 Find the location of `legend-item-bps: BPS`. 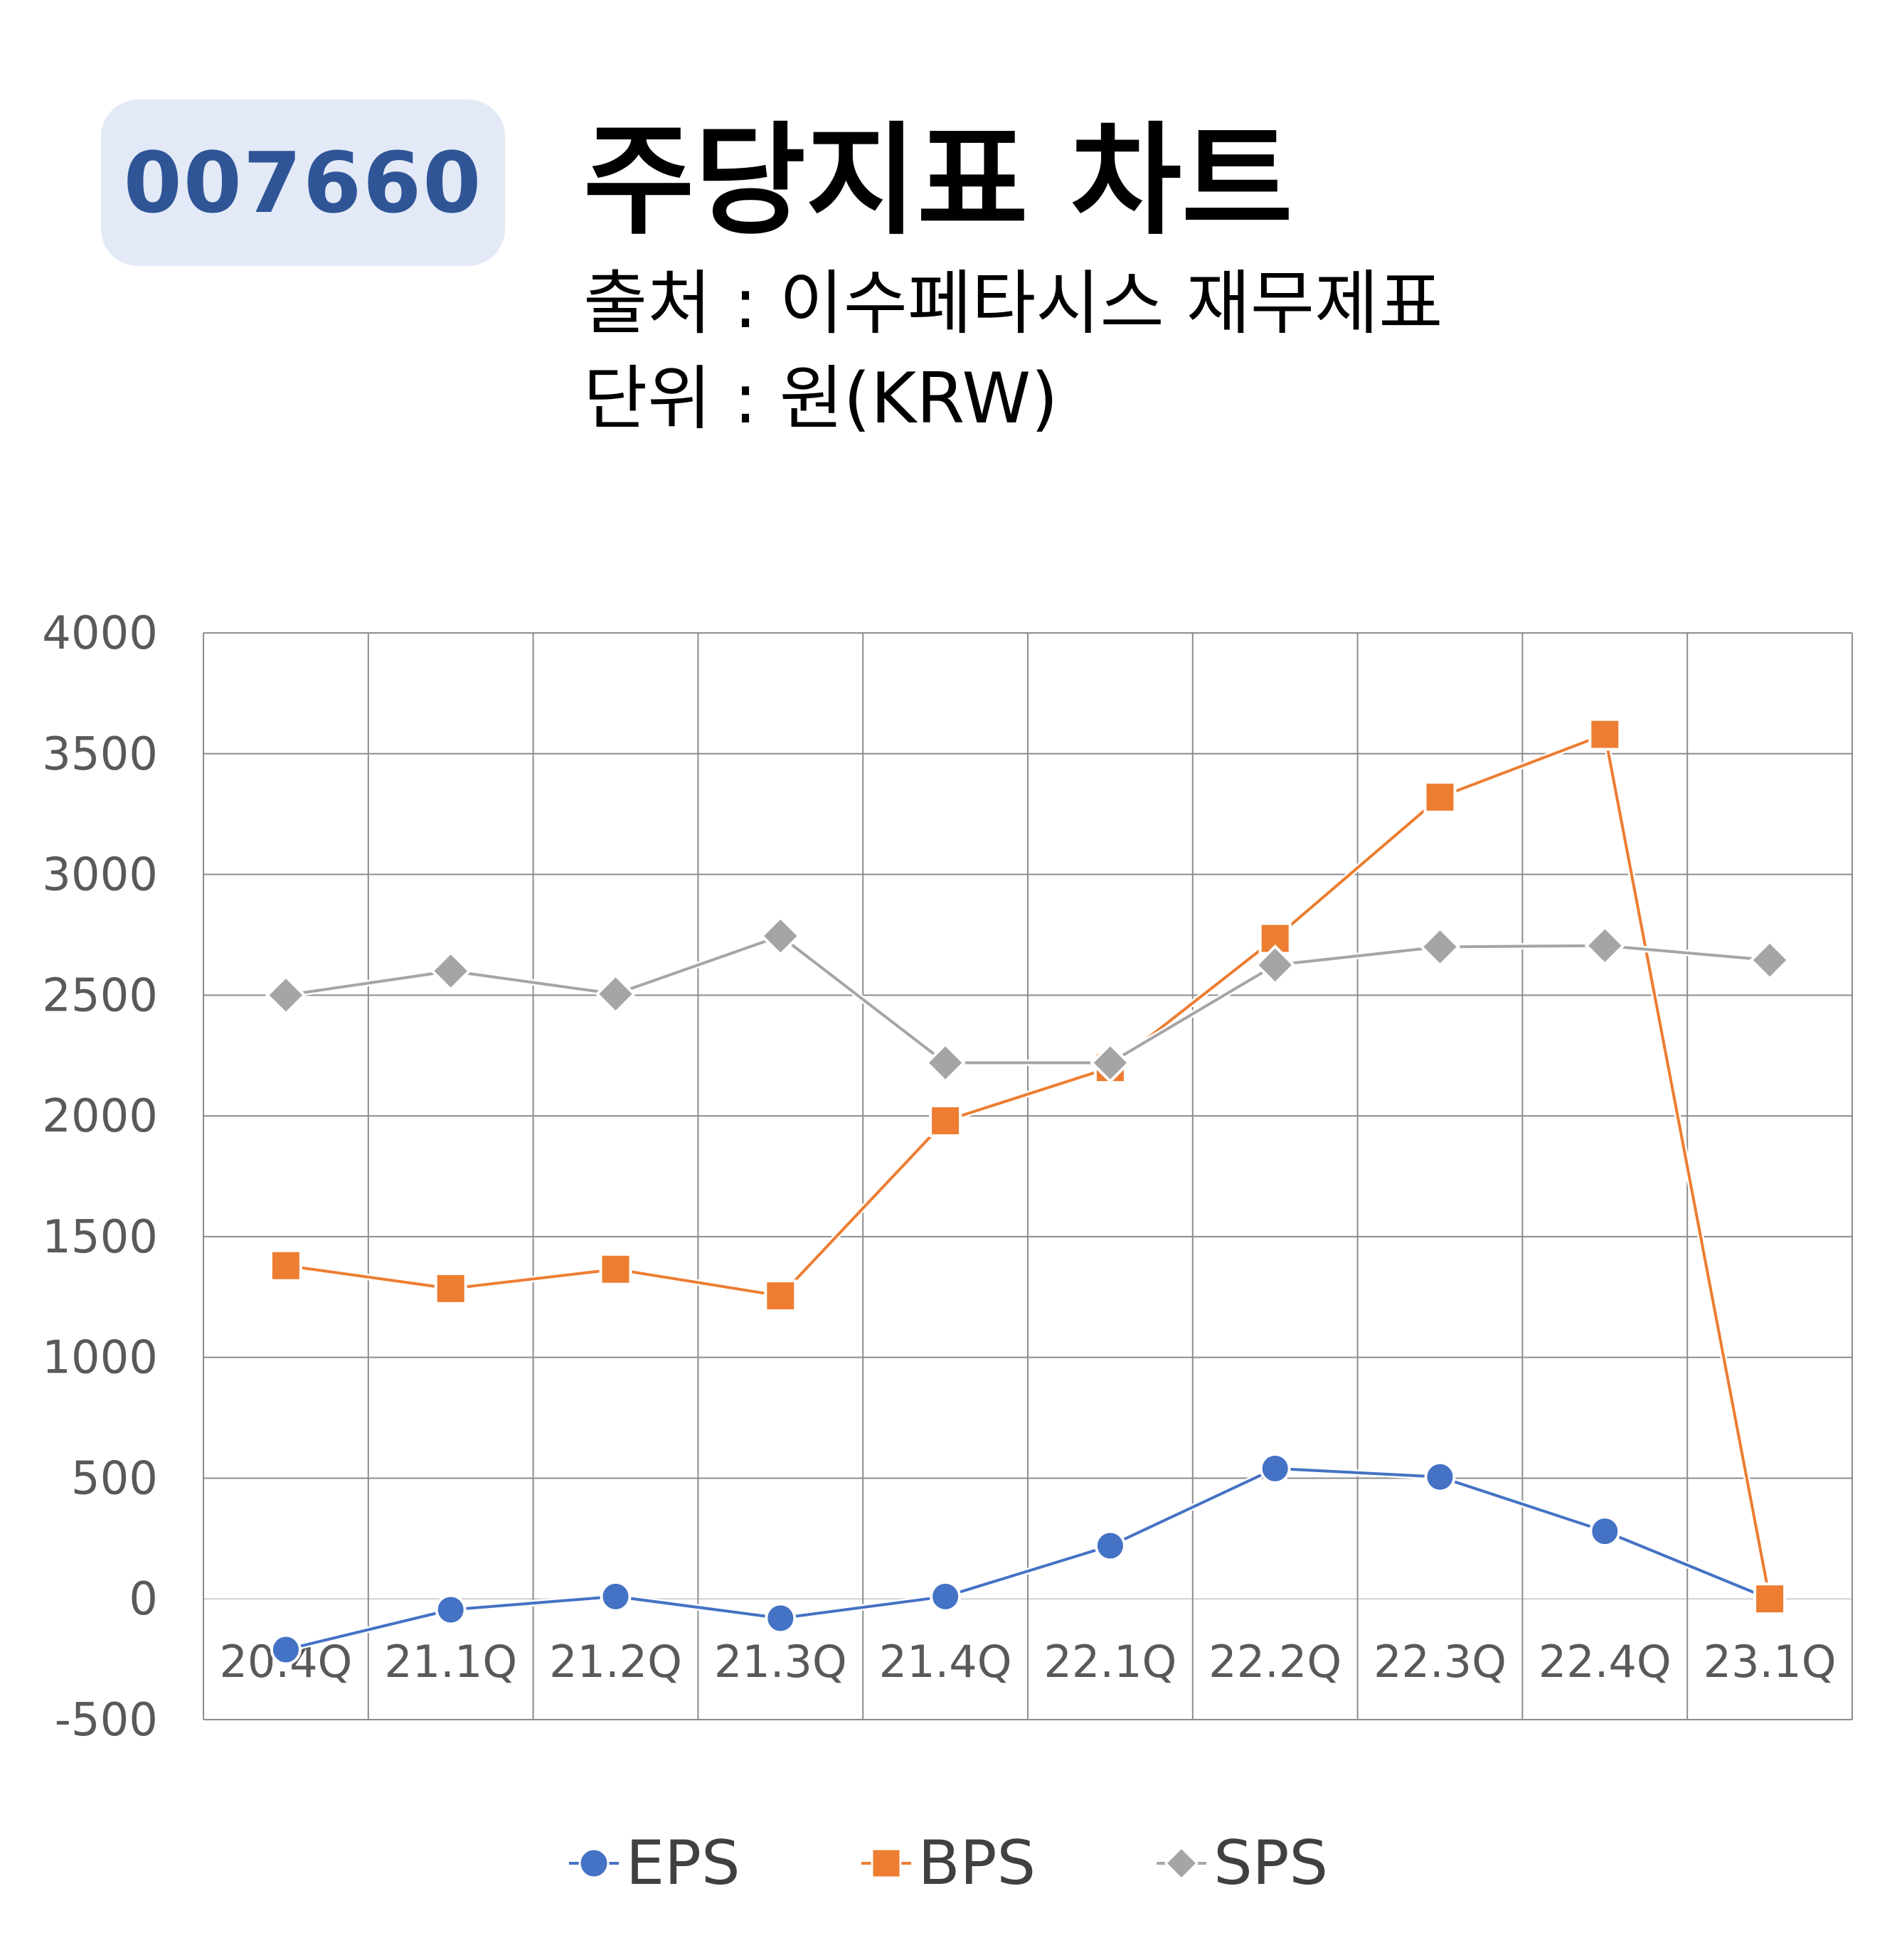

legend-item-bps: BPS is located at coordinates (948, 1863).